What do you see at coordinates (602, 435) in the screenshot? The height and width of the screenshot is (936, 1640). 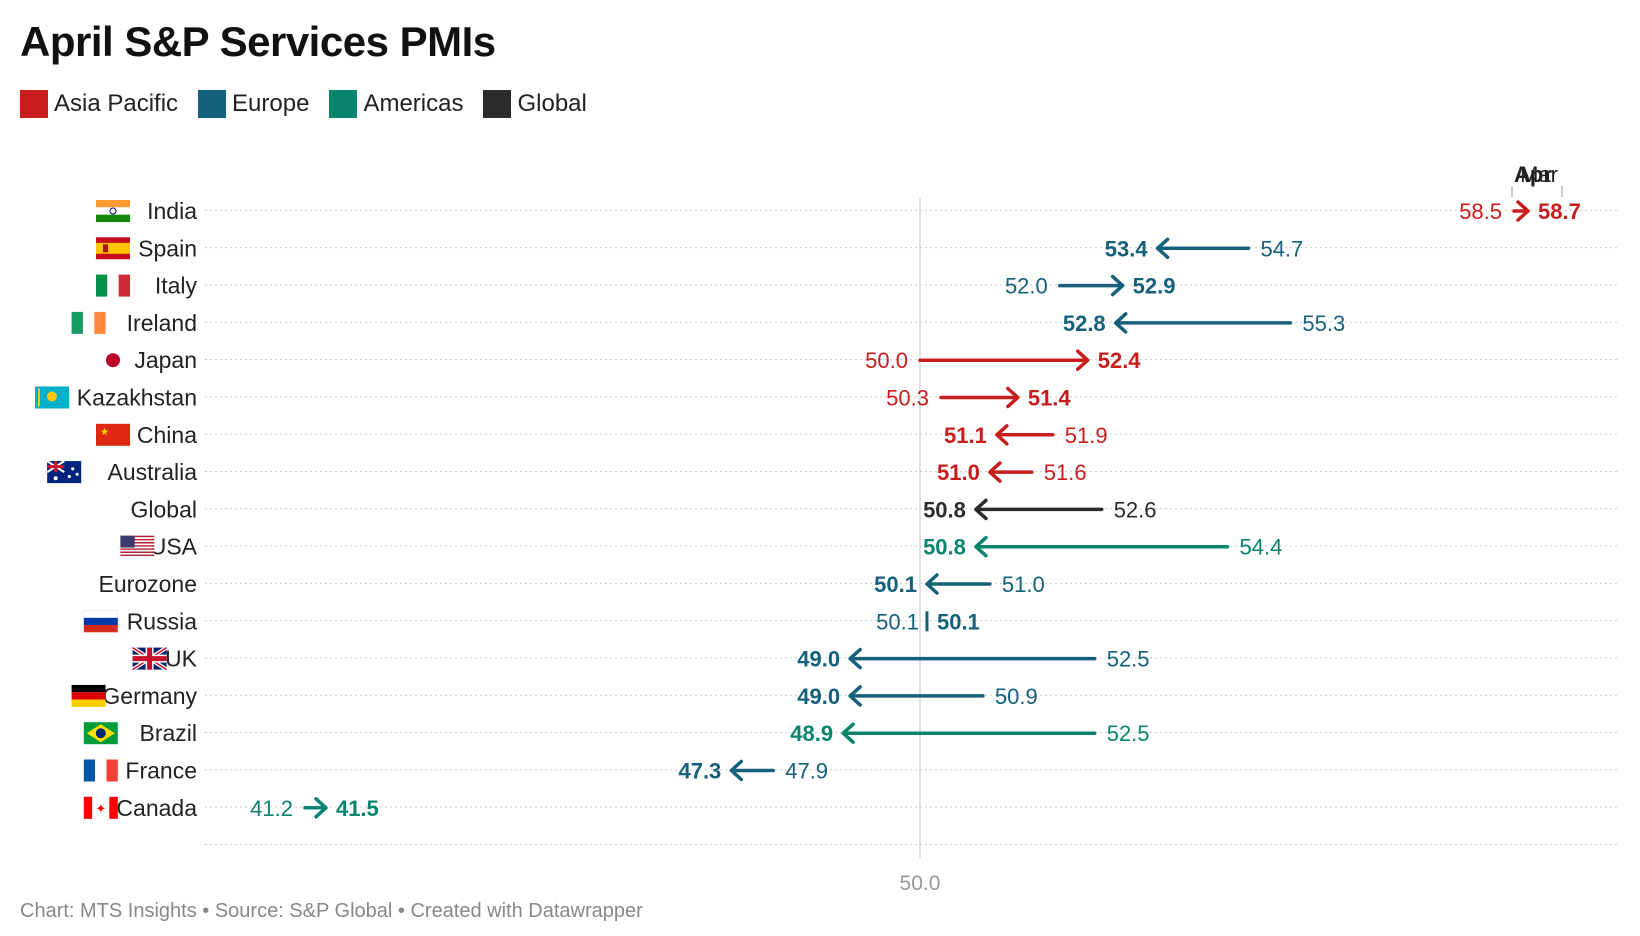 I see `row-china: China ★ 51.9 51.1` at bounding box center [602, 435].